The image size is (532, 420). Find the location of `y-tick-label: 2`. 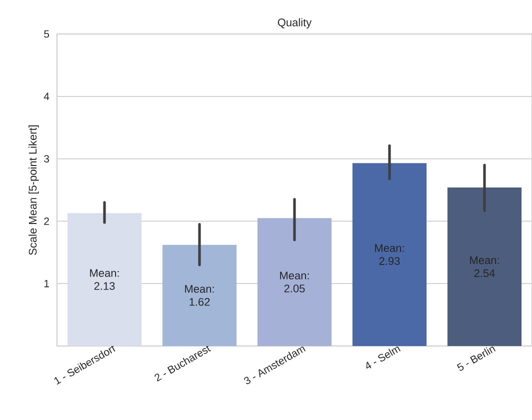

y-tick-label: 2 is located at coordinates (46, 221).